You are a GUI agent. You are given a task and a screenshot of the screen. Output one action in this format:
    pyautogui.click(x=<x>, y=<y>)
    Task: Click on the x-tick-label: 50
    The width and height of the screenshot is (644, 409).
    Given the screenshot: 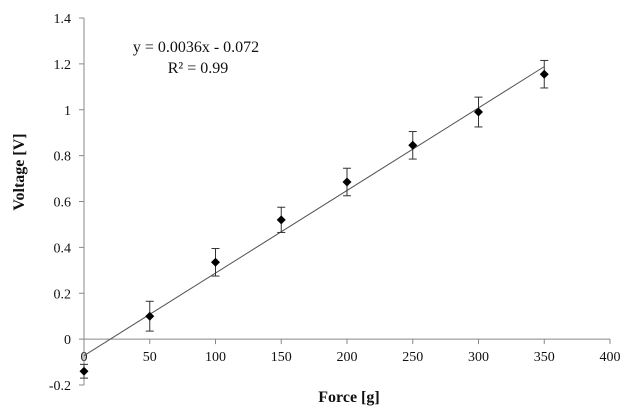 What is the action you would take?
    pyautogui.click(x=150, y=357)
    